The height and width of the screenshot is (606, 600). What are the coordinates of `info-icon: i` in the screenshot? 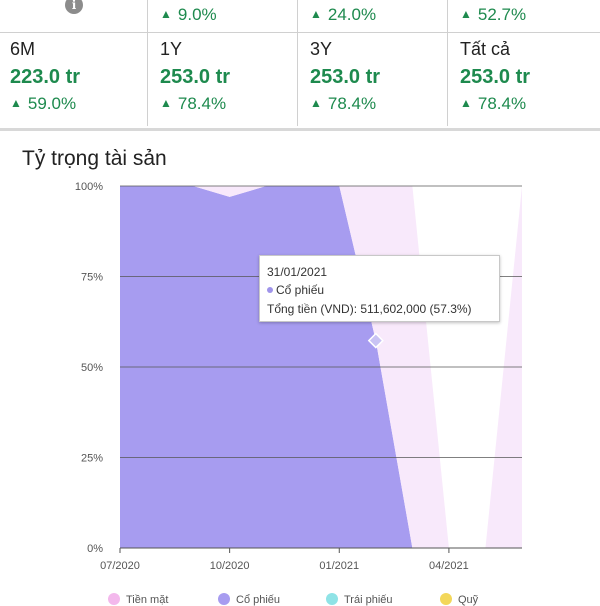 It's located at (74, 7).